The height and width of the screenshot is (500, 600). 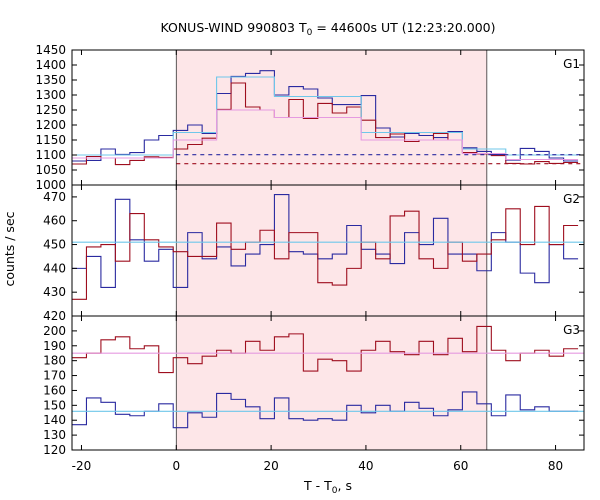 What do you see at coordinates (571, 64) in the screenshot?
I see `panel-g1-label: G1` at bounding box center [571, 64].